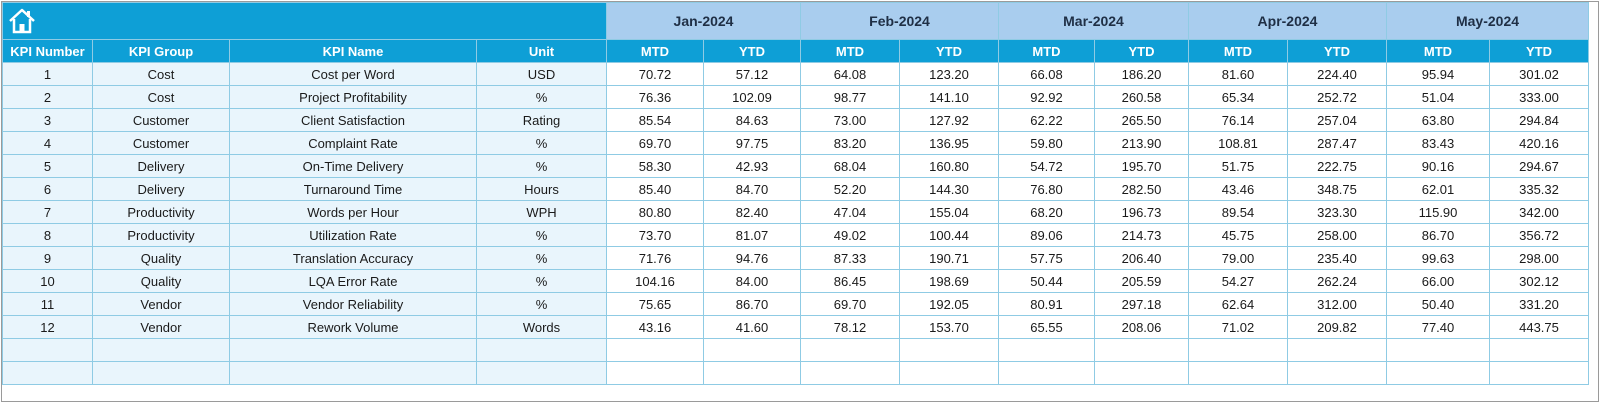 This screenshot has width=1600, height=403. Describe the element at coordinates (1337, 281) in the screenshot. I see `cell: 262.24` at that location.